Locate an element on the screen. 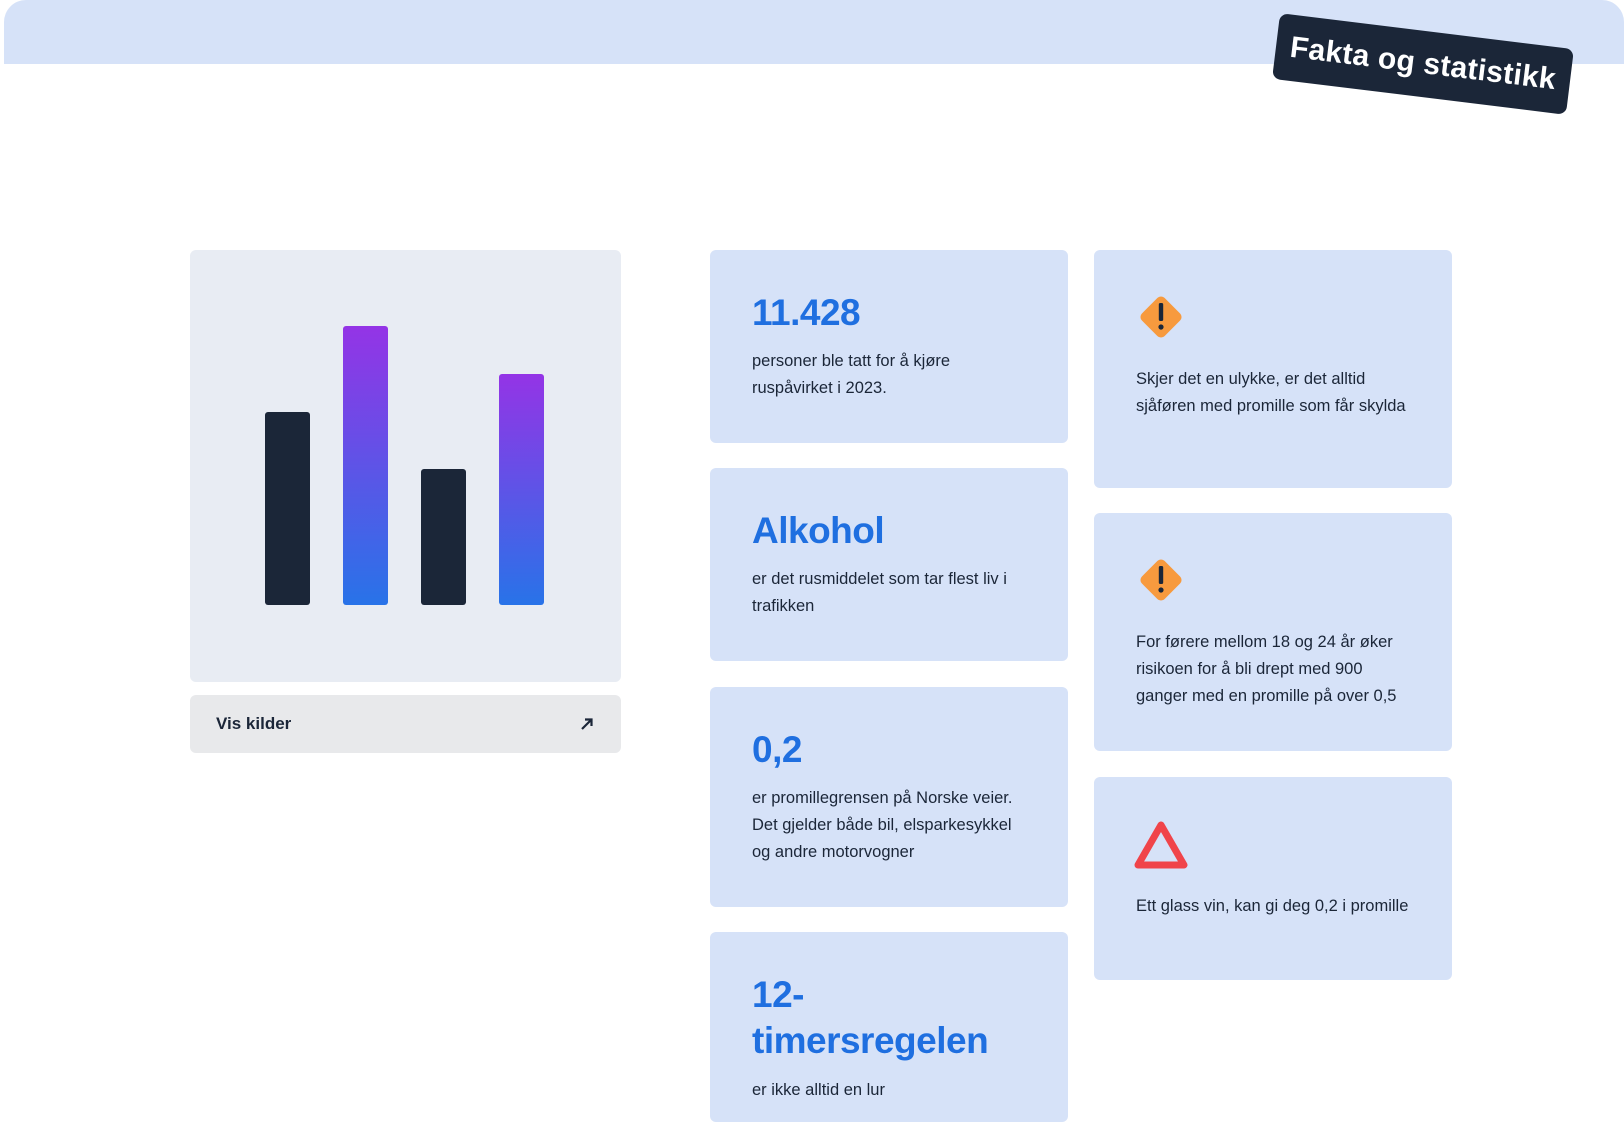 The width and height of the screenshot is (1624, 1122). fact-headline: 0,2 is located at coordinates (777, 749).